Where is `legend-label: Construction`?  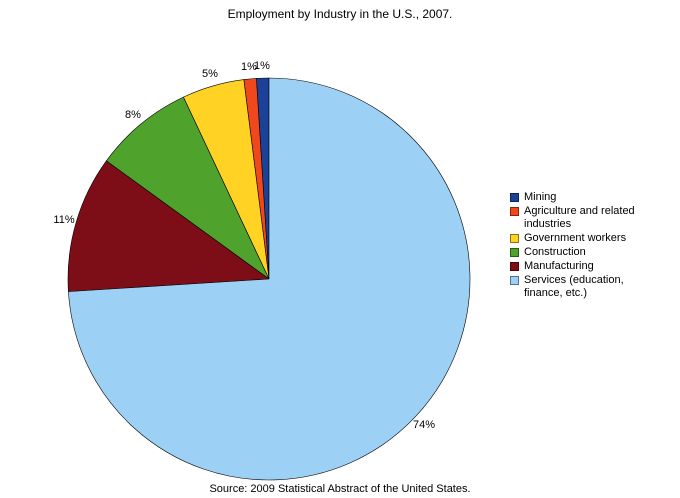
legend-label: Construction is located at coordinates (555, 252).